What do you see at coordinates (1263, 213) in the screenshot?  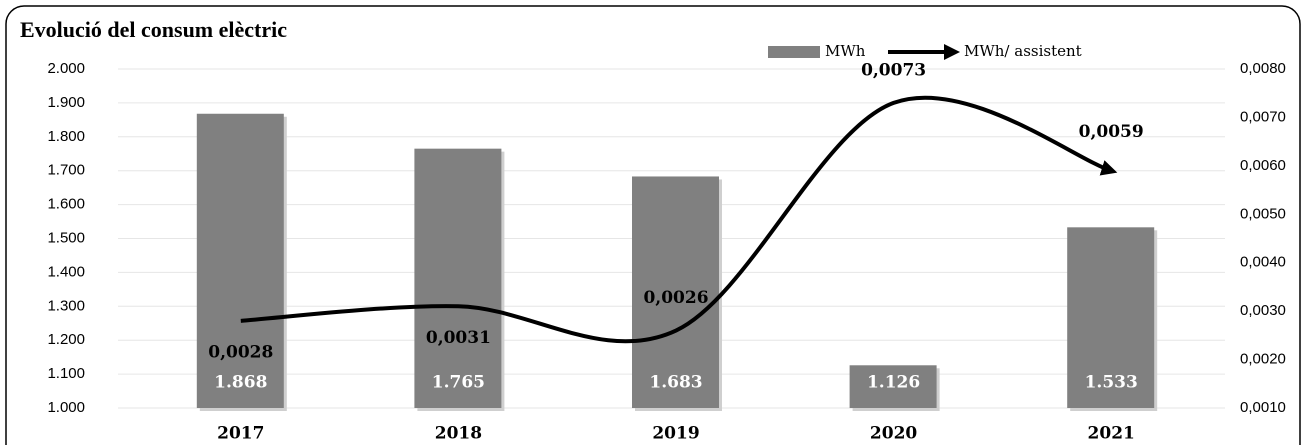 I see `y2-tick-label: 0,0050` at bounding box center [1263, 213].